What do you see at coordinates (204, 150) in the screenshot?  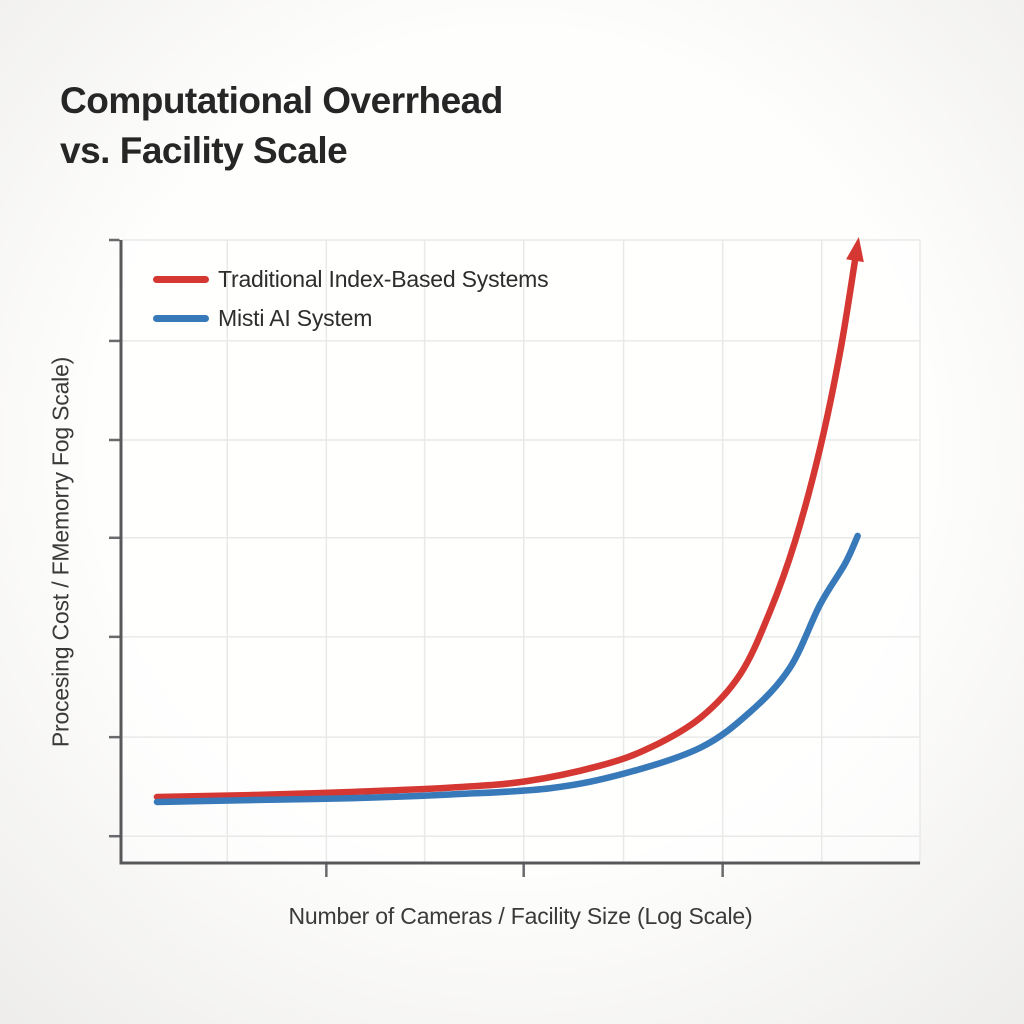 I see `title-line-2: vs. Facility Scale` at bounding box center [204, 150].